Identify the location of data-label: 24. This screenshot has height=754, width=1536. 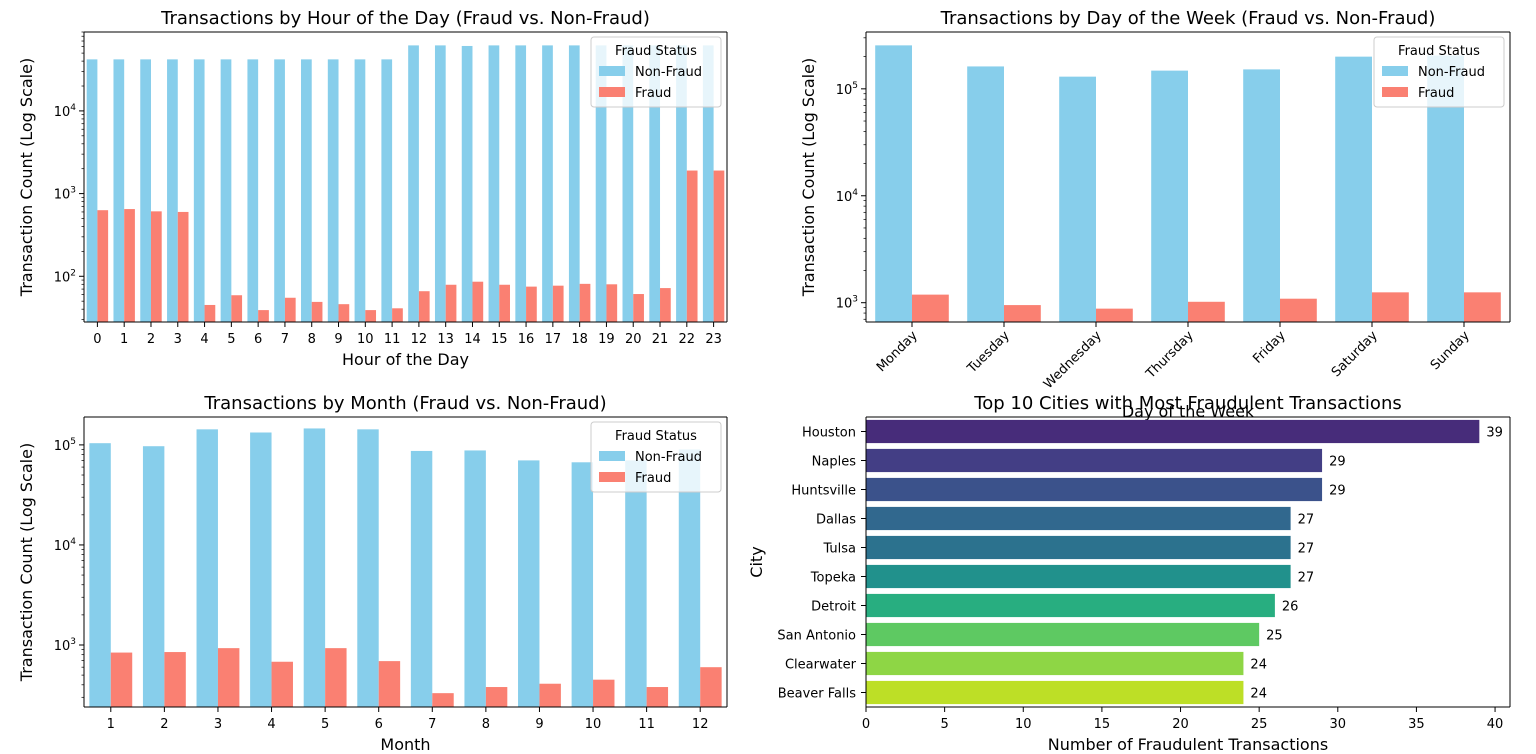
(1258, 694).